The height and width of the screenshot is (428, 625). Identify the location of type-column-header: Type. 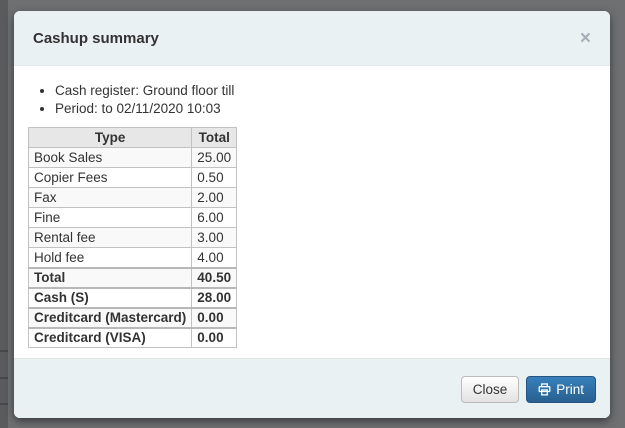
(110, 137).